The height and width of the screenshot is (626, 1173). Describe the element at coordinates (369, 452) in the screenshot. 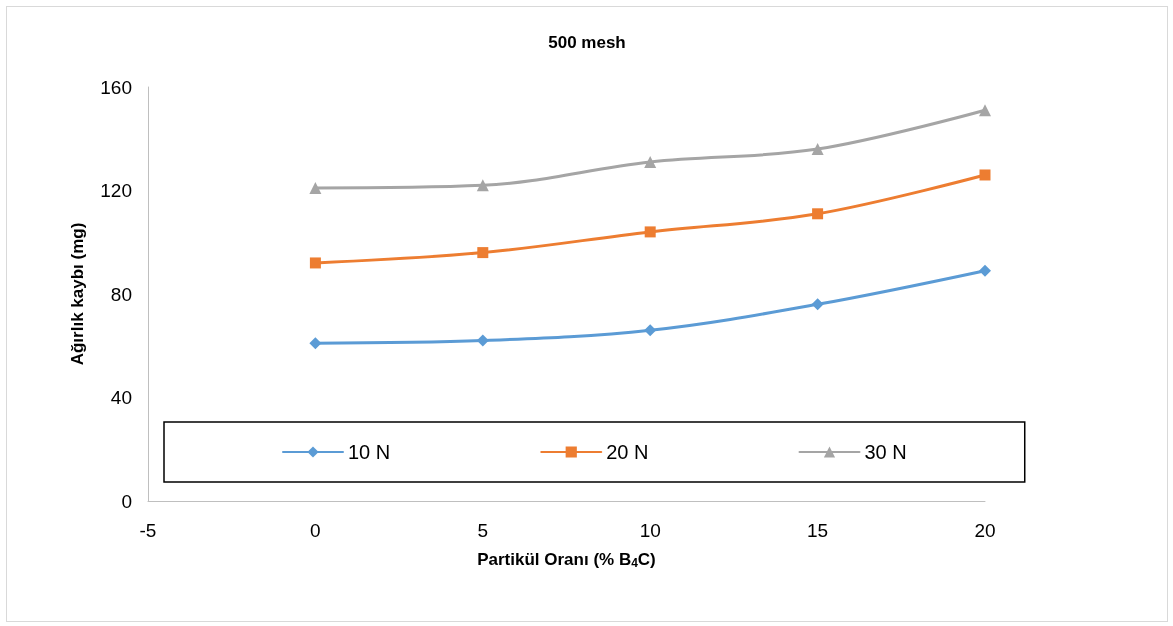

I see `legend-label: 10 N` at that location.